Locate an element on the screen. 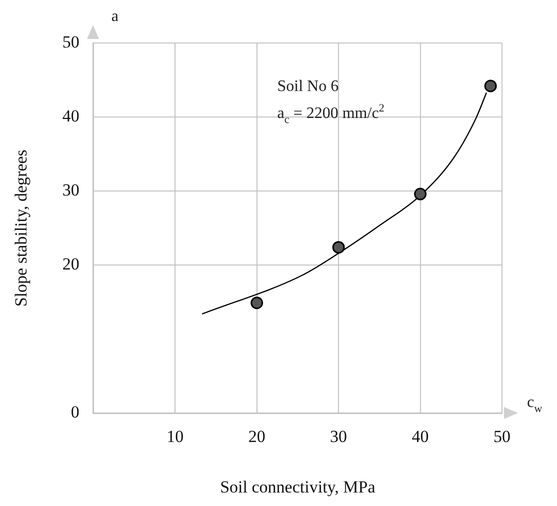 The width and height of the screenshot is (557, 506). y-tick-label: 50 is located at coordinates (71, 42).